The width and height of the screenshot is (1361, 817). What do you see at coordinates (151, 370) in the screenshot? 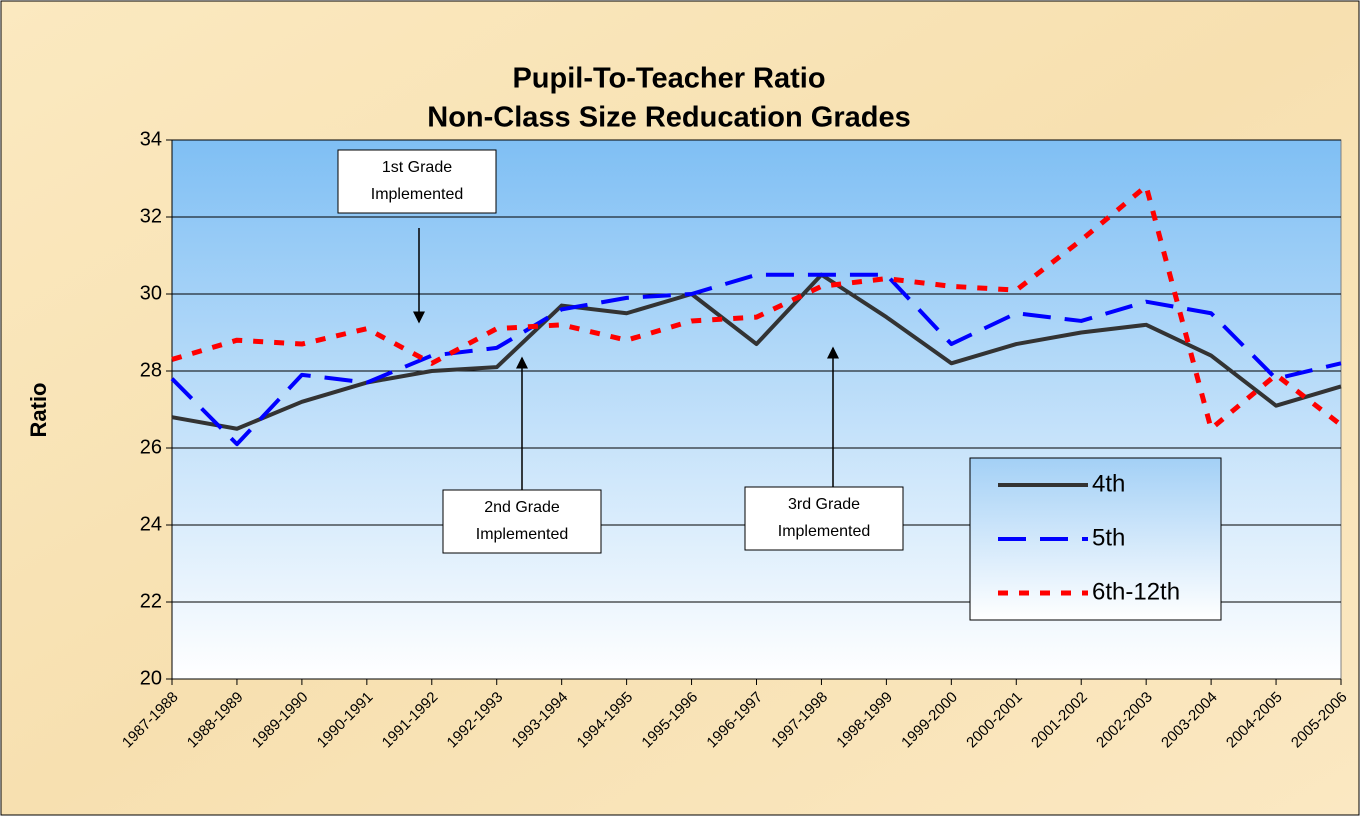
I see `y-tick-label: 28` at bounding box center [151, 370].